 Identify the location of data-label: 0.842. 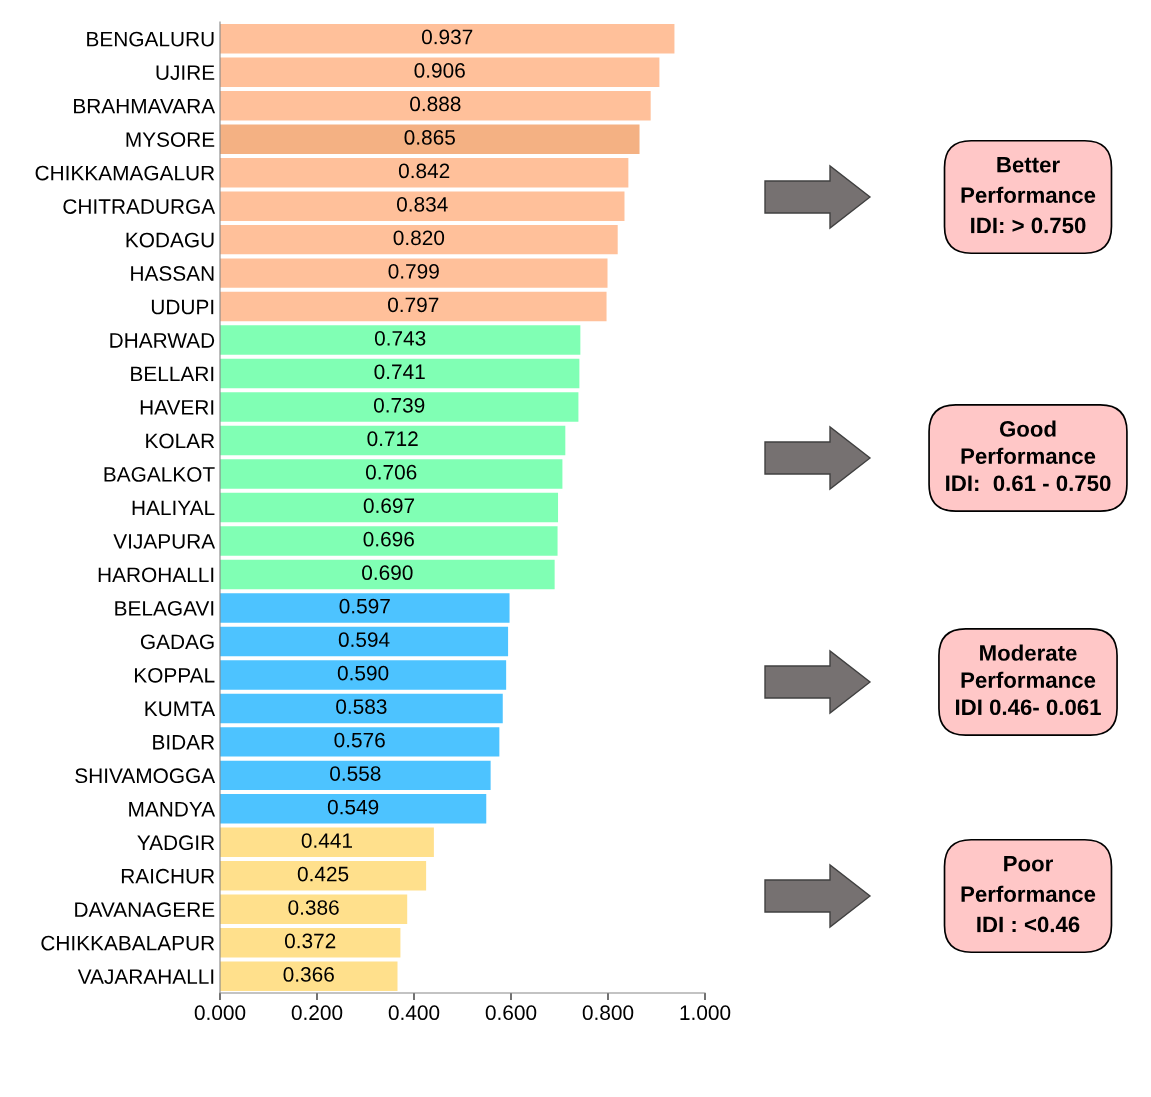
(424, 171).